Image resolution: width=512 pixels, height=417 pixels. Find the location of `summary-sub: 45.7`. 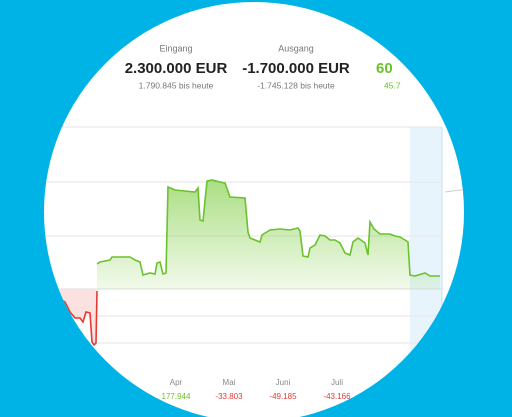

summary-sub: 45.7 is located at coordinates (392, 85).